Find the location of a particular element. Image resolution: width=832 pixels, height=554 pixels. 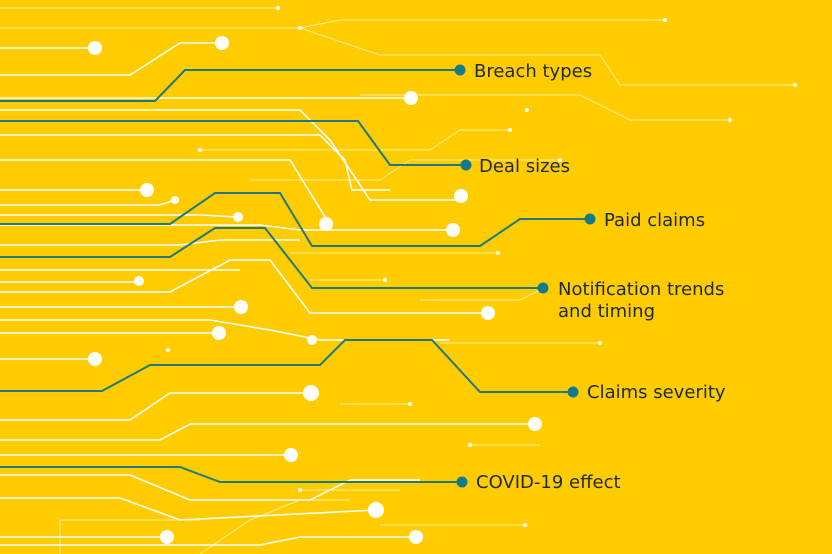

dot-breach-types is located at coordinates (460, 70).